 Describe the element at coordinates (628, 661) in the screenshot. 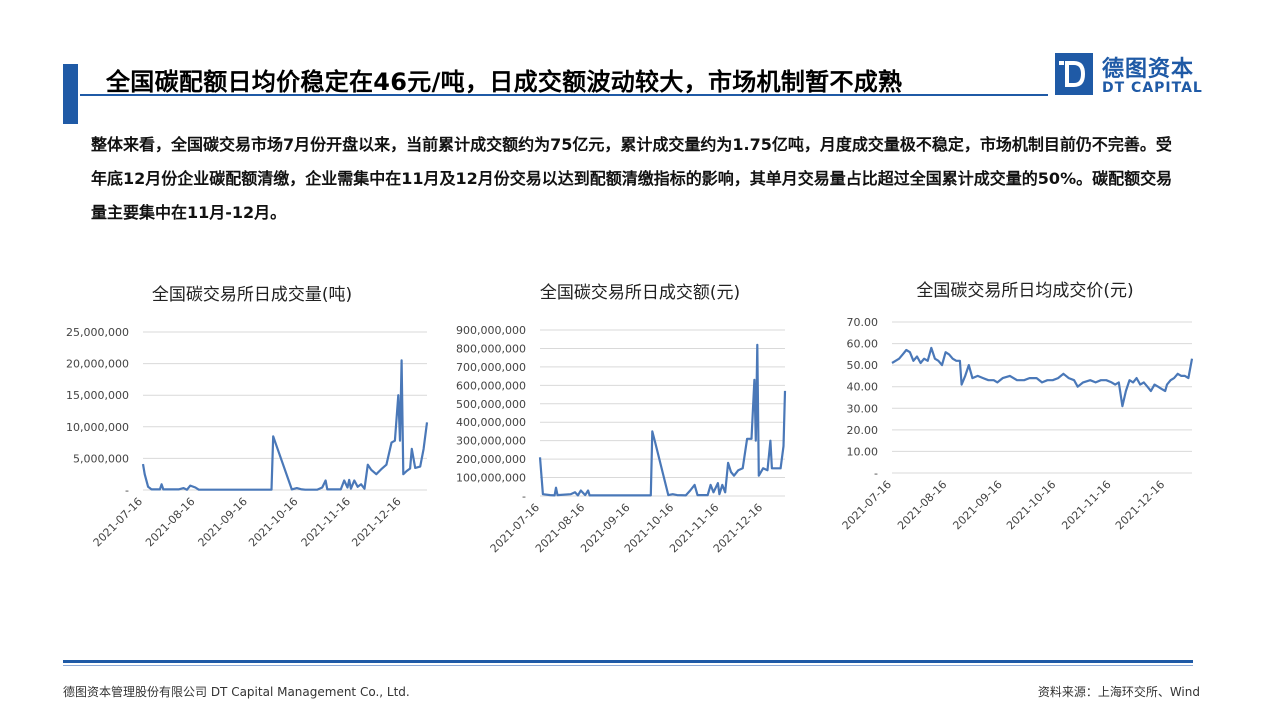

I see `footer-rule` at that location.